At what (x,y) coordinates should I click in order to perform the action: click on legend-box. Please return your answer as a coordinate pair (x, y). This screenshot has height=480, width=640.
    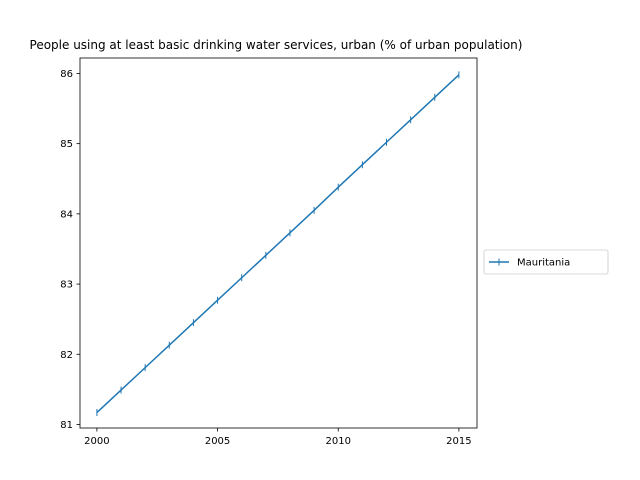
    Looking at the image, I should click on (546, 262).